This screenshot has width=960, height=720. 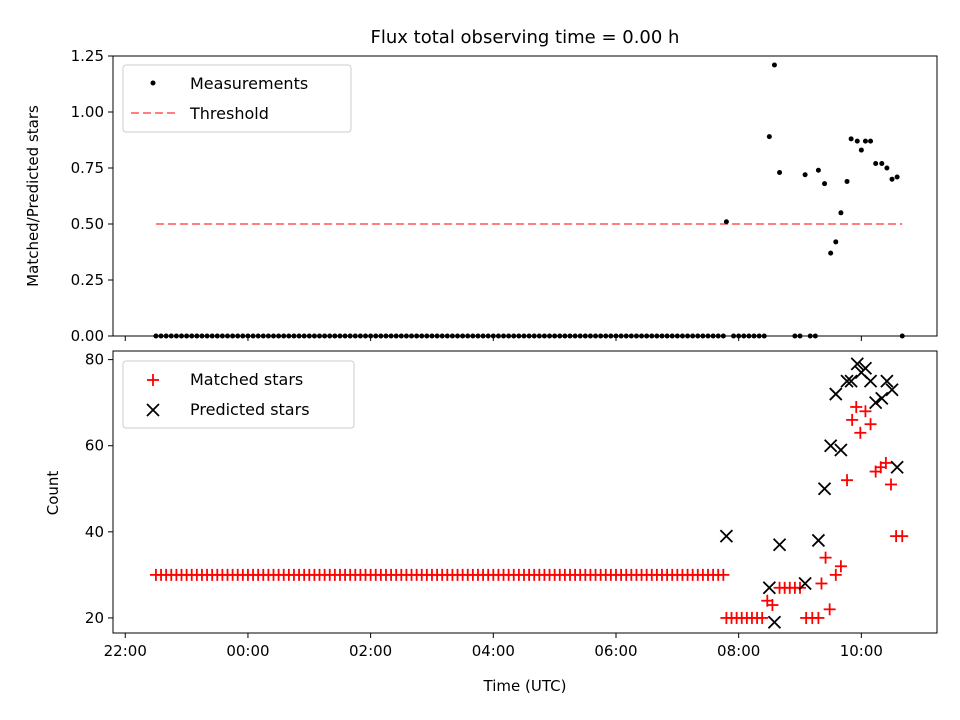 What do you see at coordinates (125, 651) in the screenshot?
I see `x-tick-label: 22:00` at bounding box center [125, 651].